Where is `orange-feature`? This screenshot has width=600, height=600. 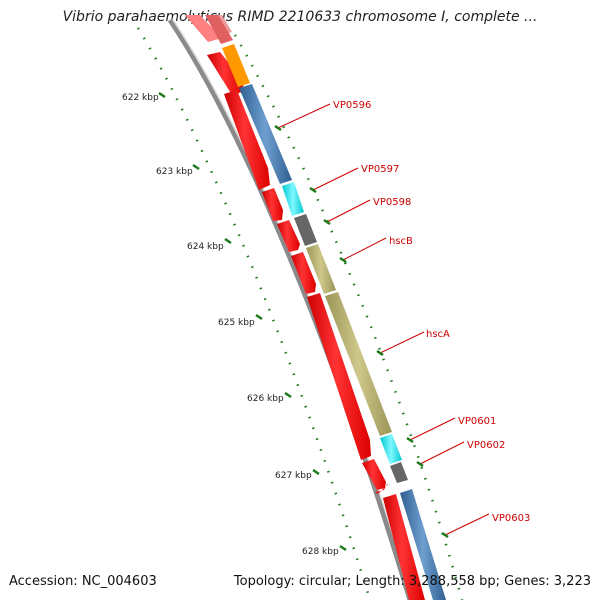 orange-feature is located at coordinates (236, 65).